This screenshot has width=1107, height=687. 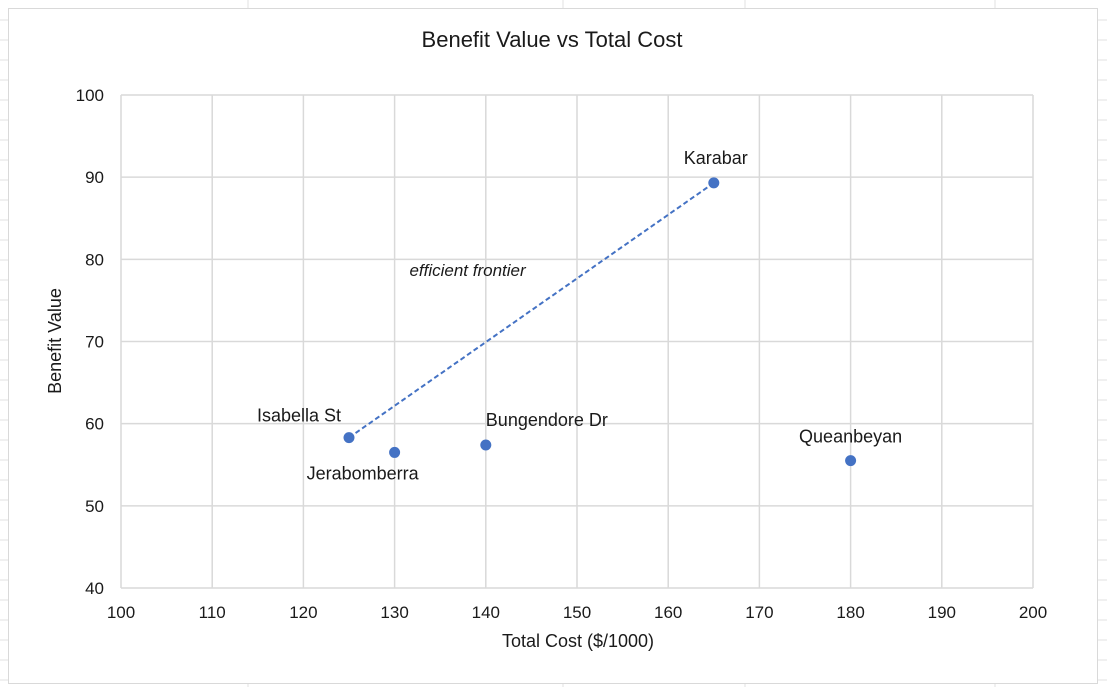 What do you see at coordinates (303, 612) in the screenshot?
I see `x-tick-label: 120` at bounding box center [303, 612].